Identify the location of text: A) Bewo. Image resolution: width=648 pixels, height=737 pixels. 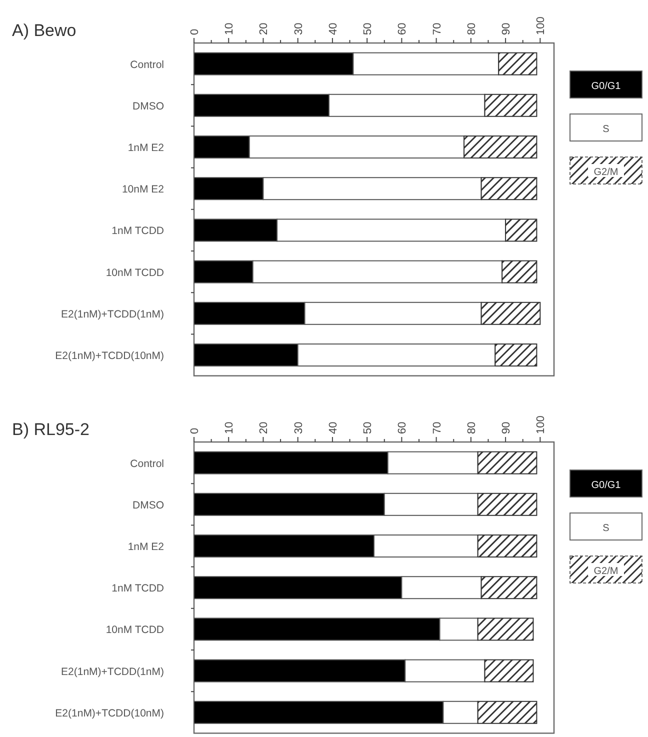
(44, 30).